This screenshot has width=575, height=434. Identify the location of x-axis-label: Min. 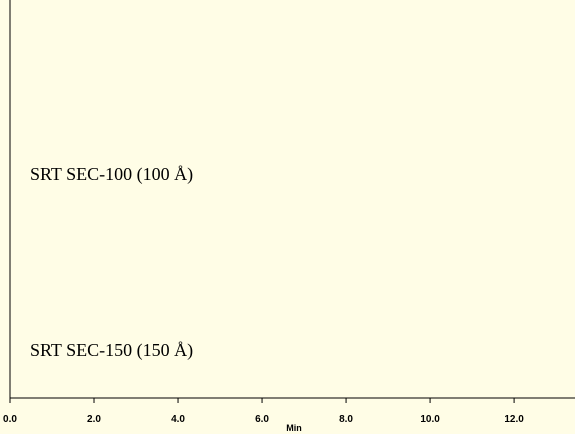
(294, 428).